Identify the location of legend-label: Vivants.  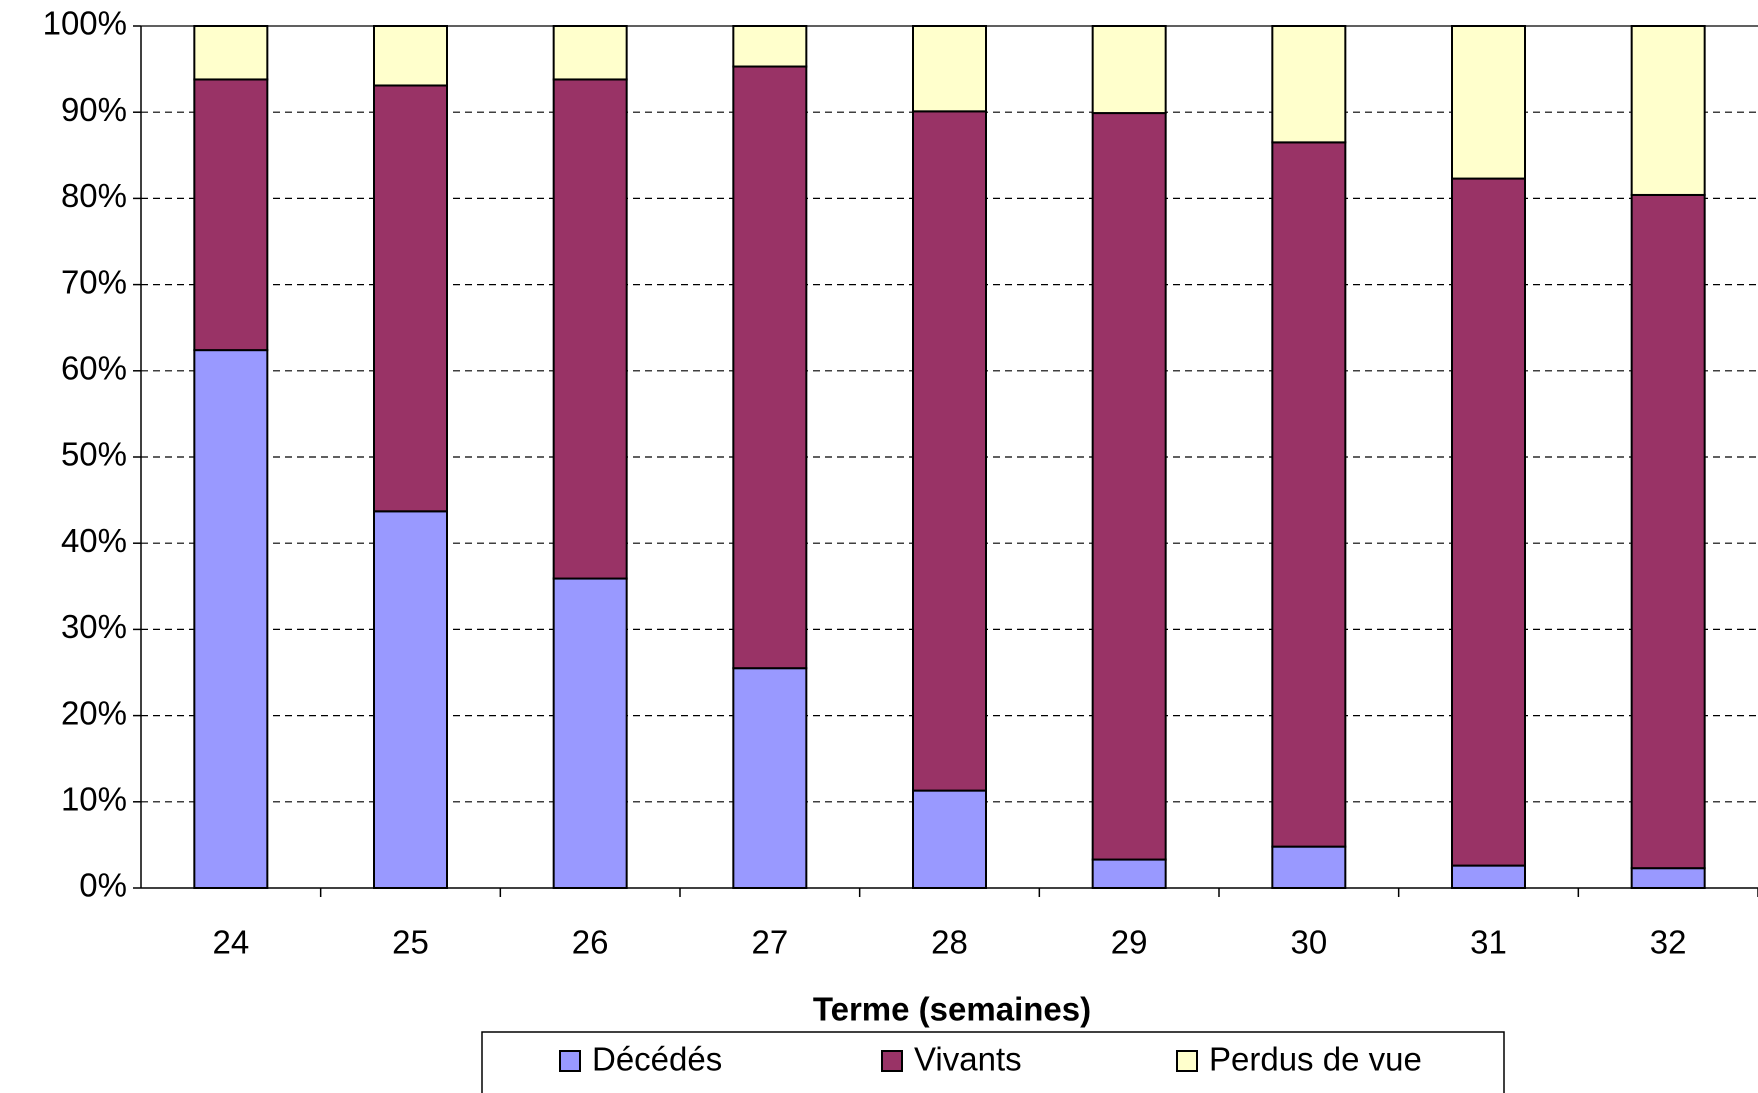
(968, 1059).